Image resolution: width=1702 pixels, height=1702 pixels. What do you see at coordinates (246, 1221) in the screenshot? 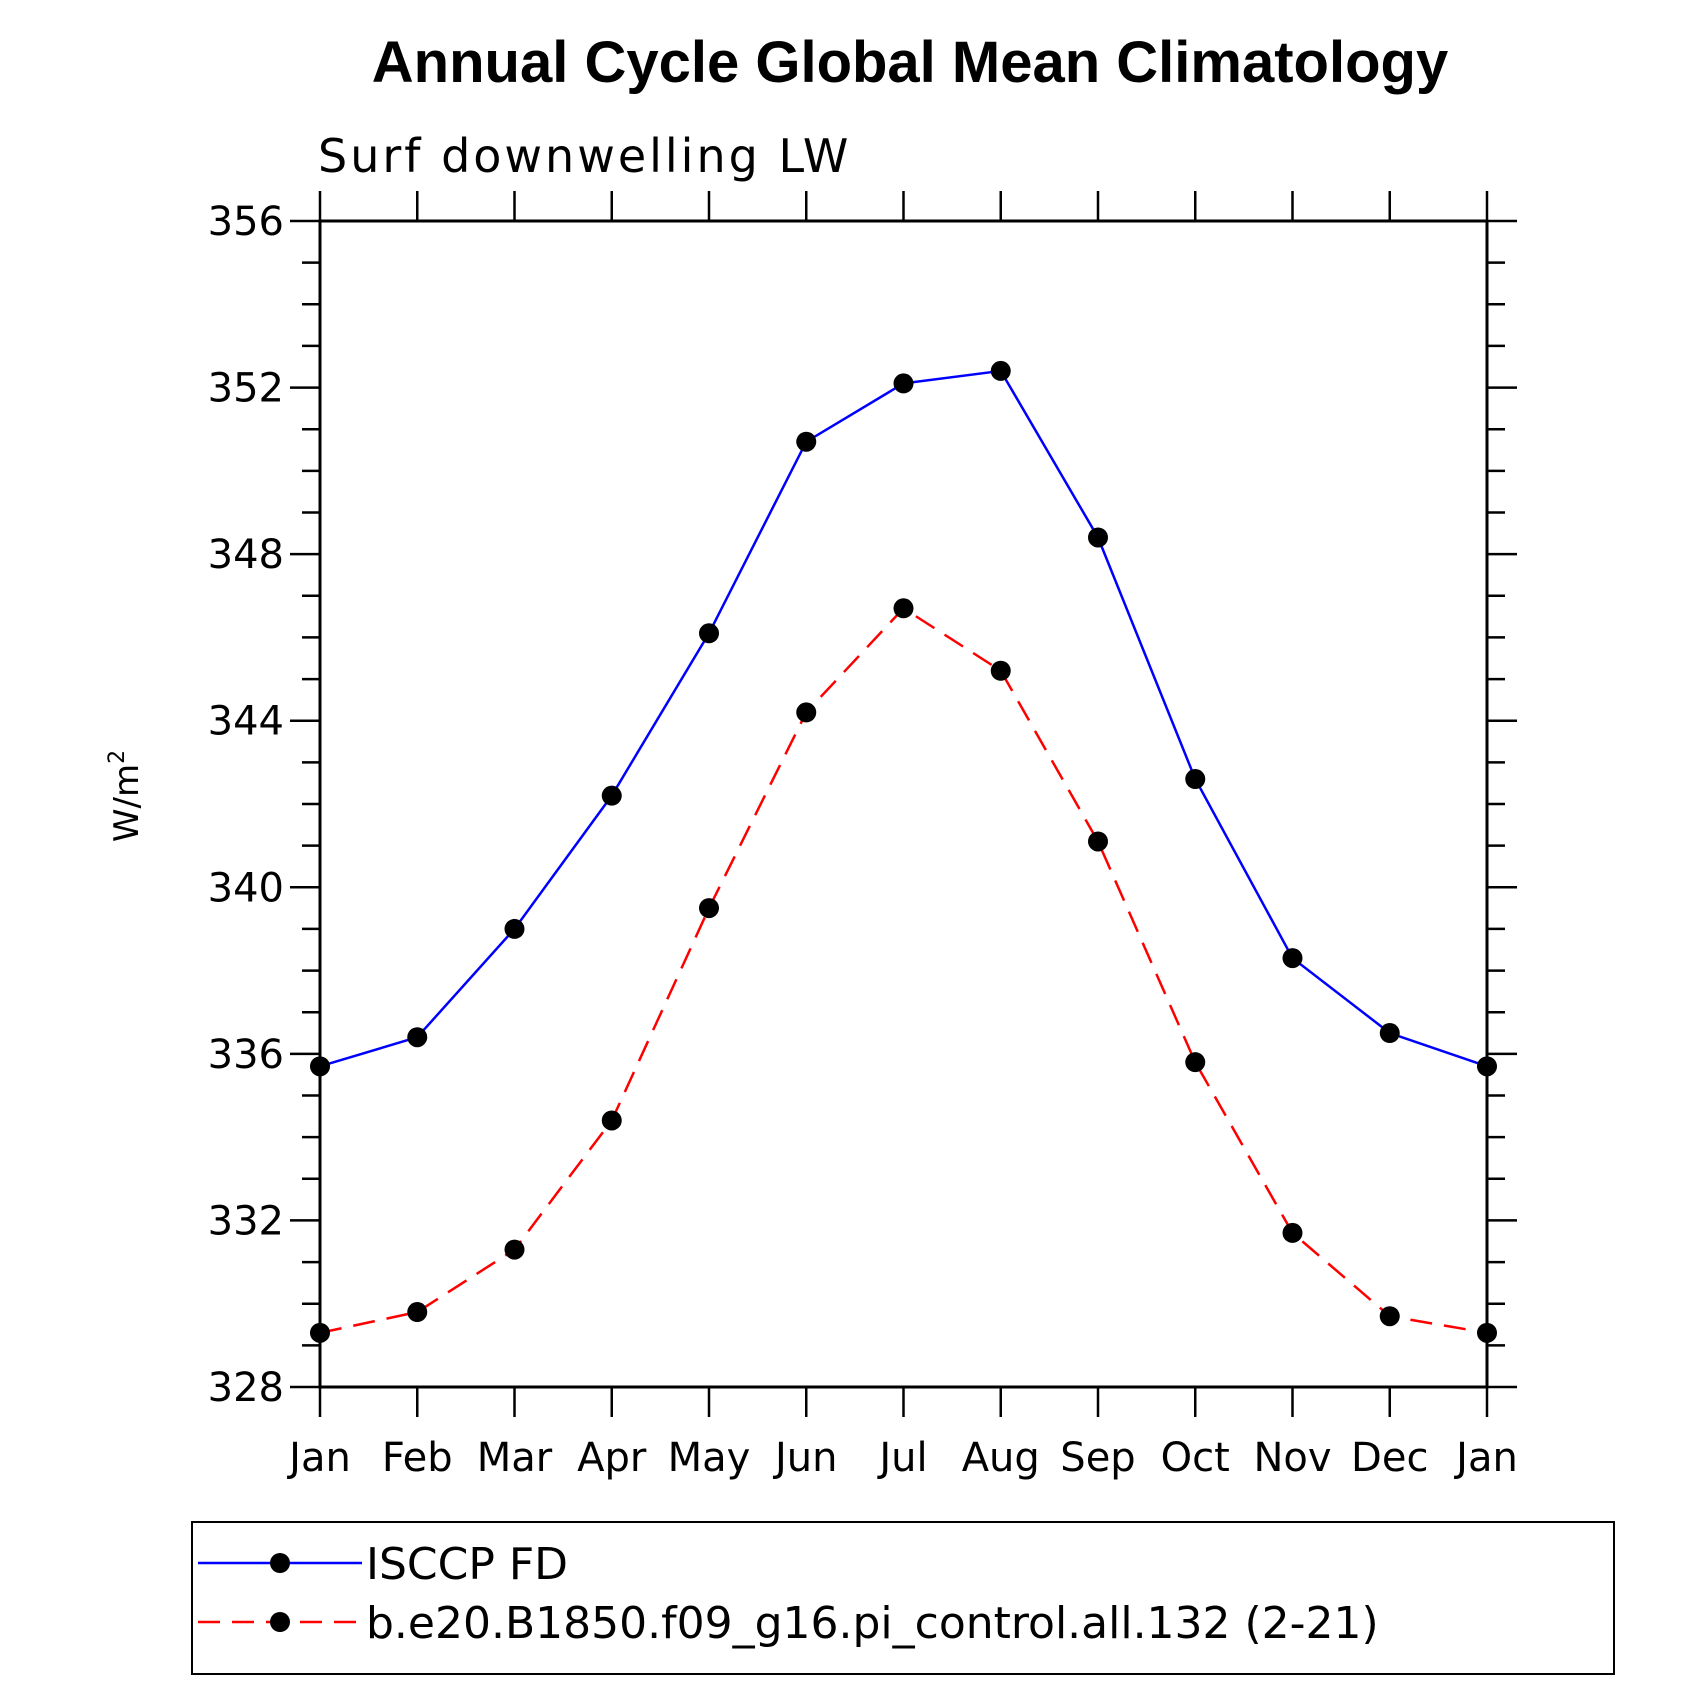
I see `y-tick-label: 332` at bounding box center [246, 1221].